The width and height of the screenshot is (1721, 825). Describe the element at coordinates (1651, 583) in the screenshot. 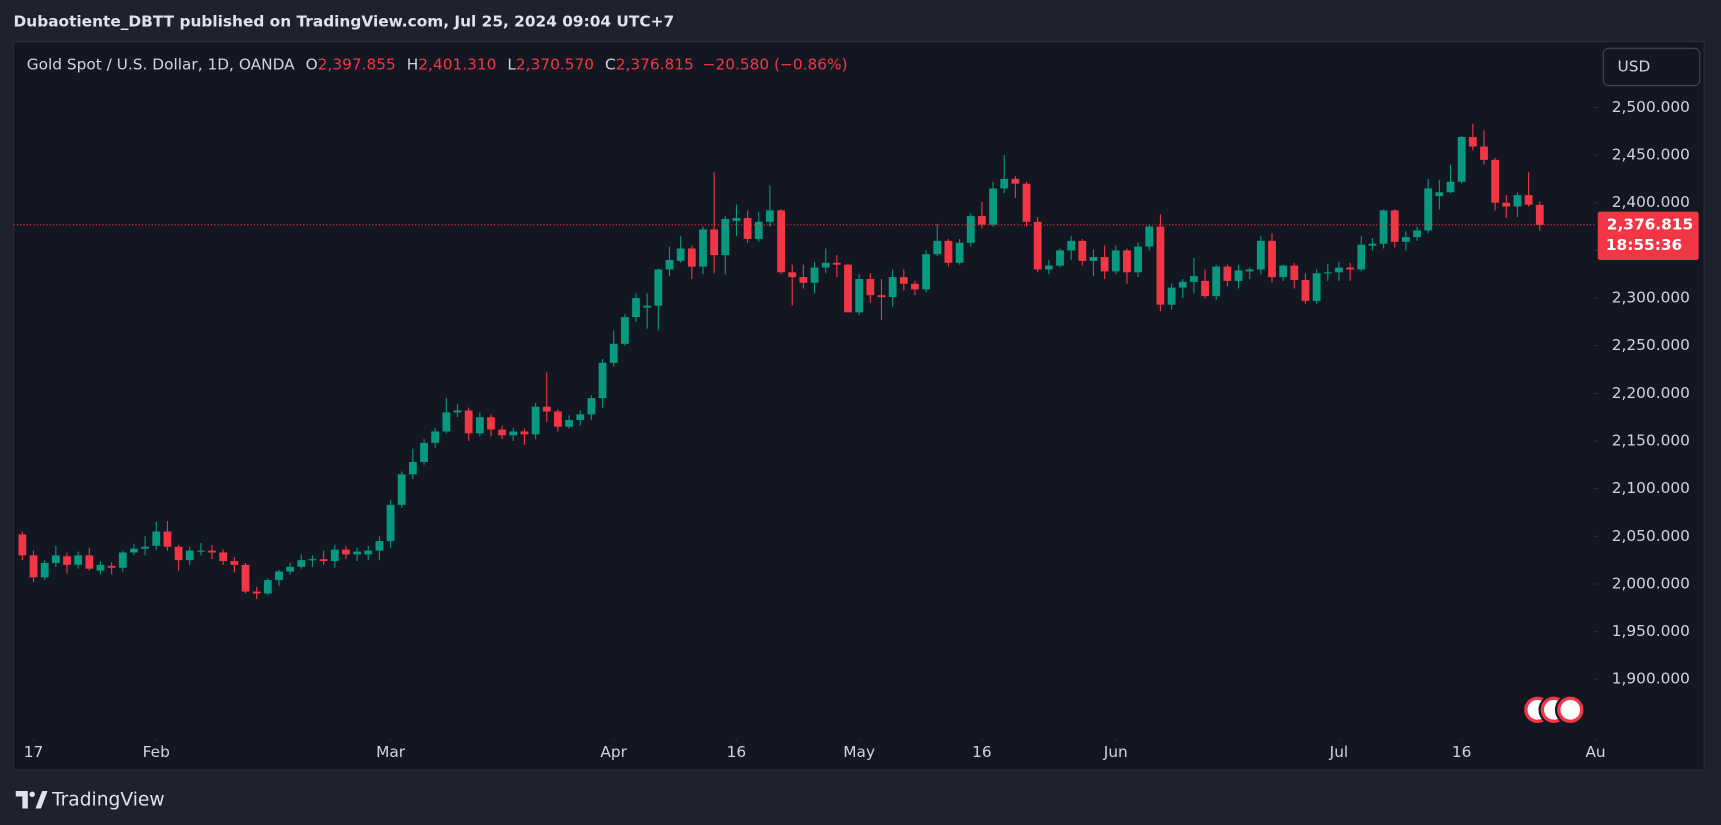

I see `y-tick-label: 2,000.000` at that location.